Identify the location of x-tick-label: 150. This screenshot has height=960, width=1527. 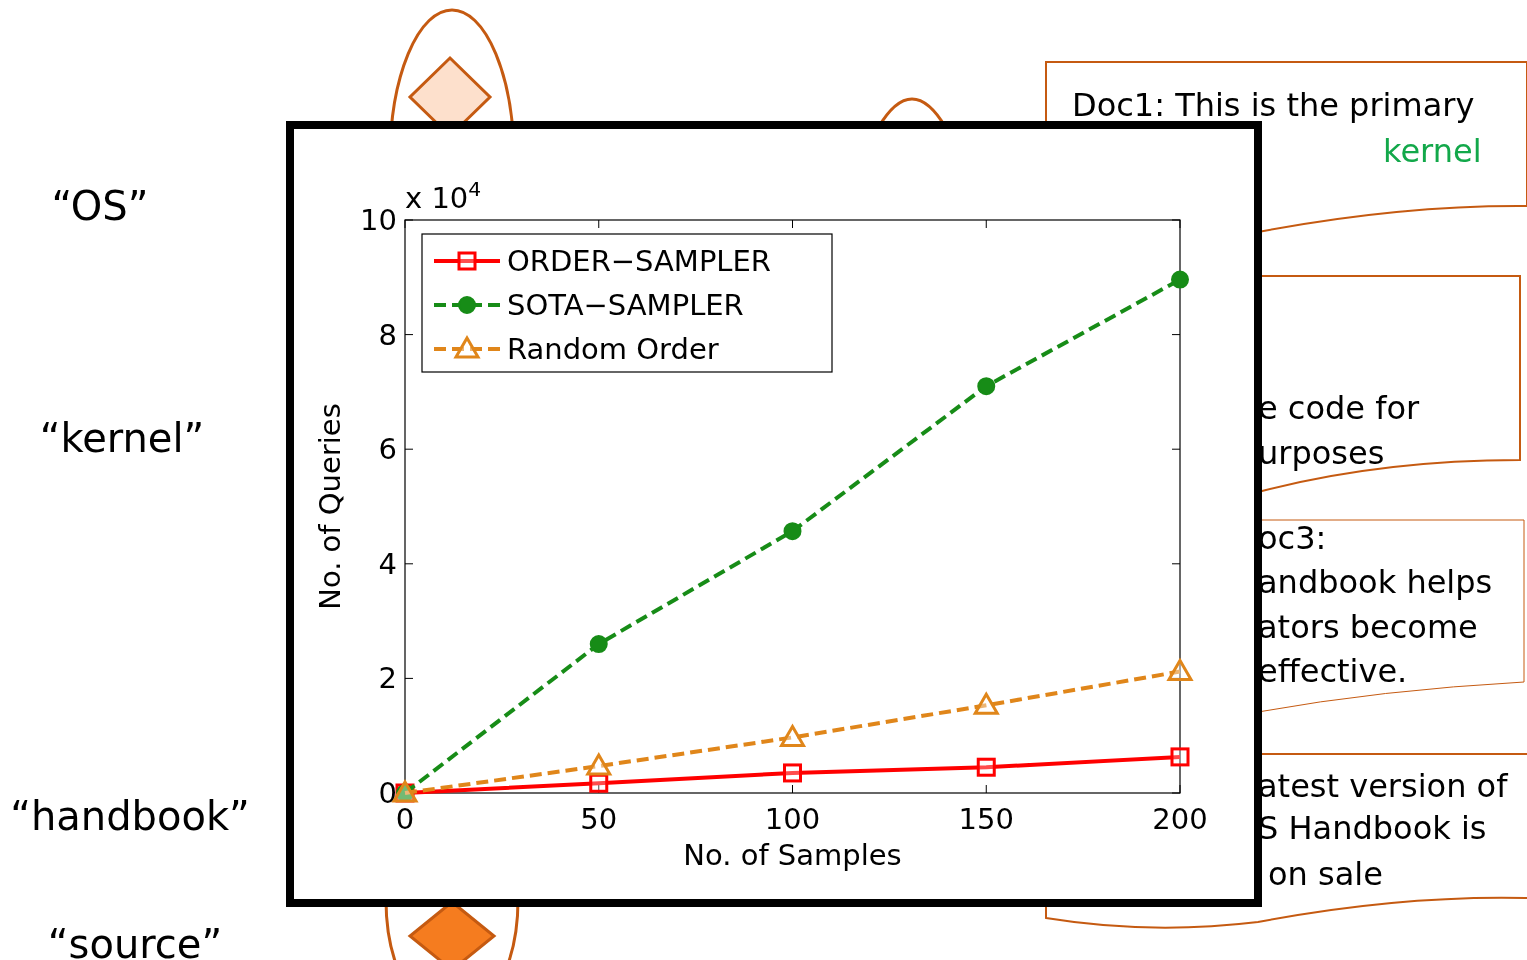
(986, 819).